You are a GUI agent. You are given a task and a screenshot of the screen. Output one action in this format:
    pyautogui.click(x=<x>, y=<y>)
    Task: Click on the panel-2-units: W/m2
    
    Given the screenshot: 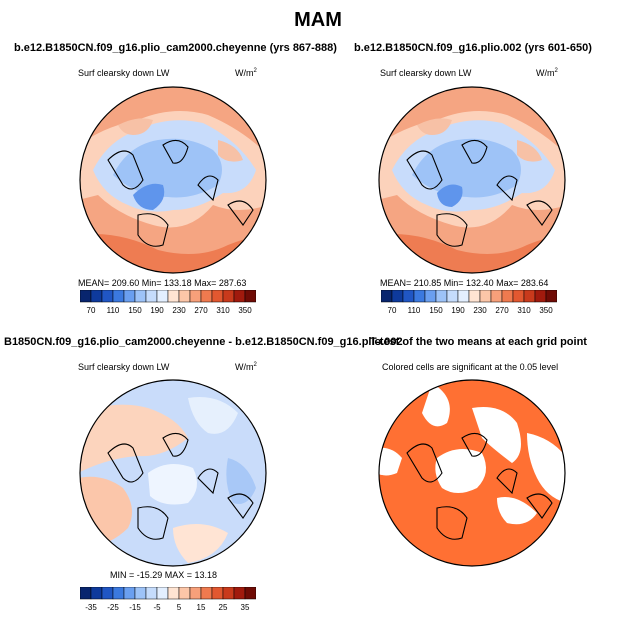 What is the action you would take?
    pyautogui.click(x=547, y=73)
    